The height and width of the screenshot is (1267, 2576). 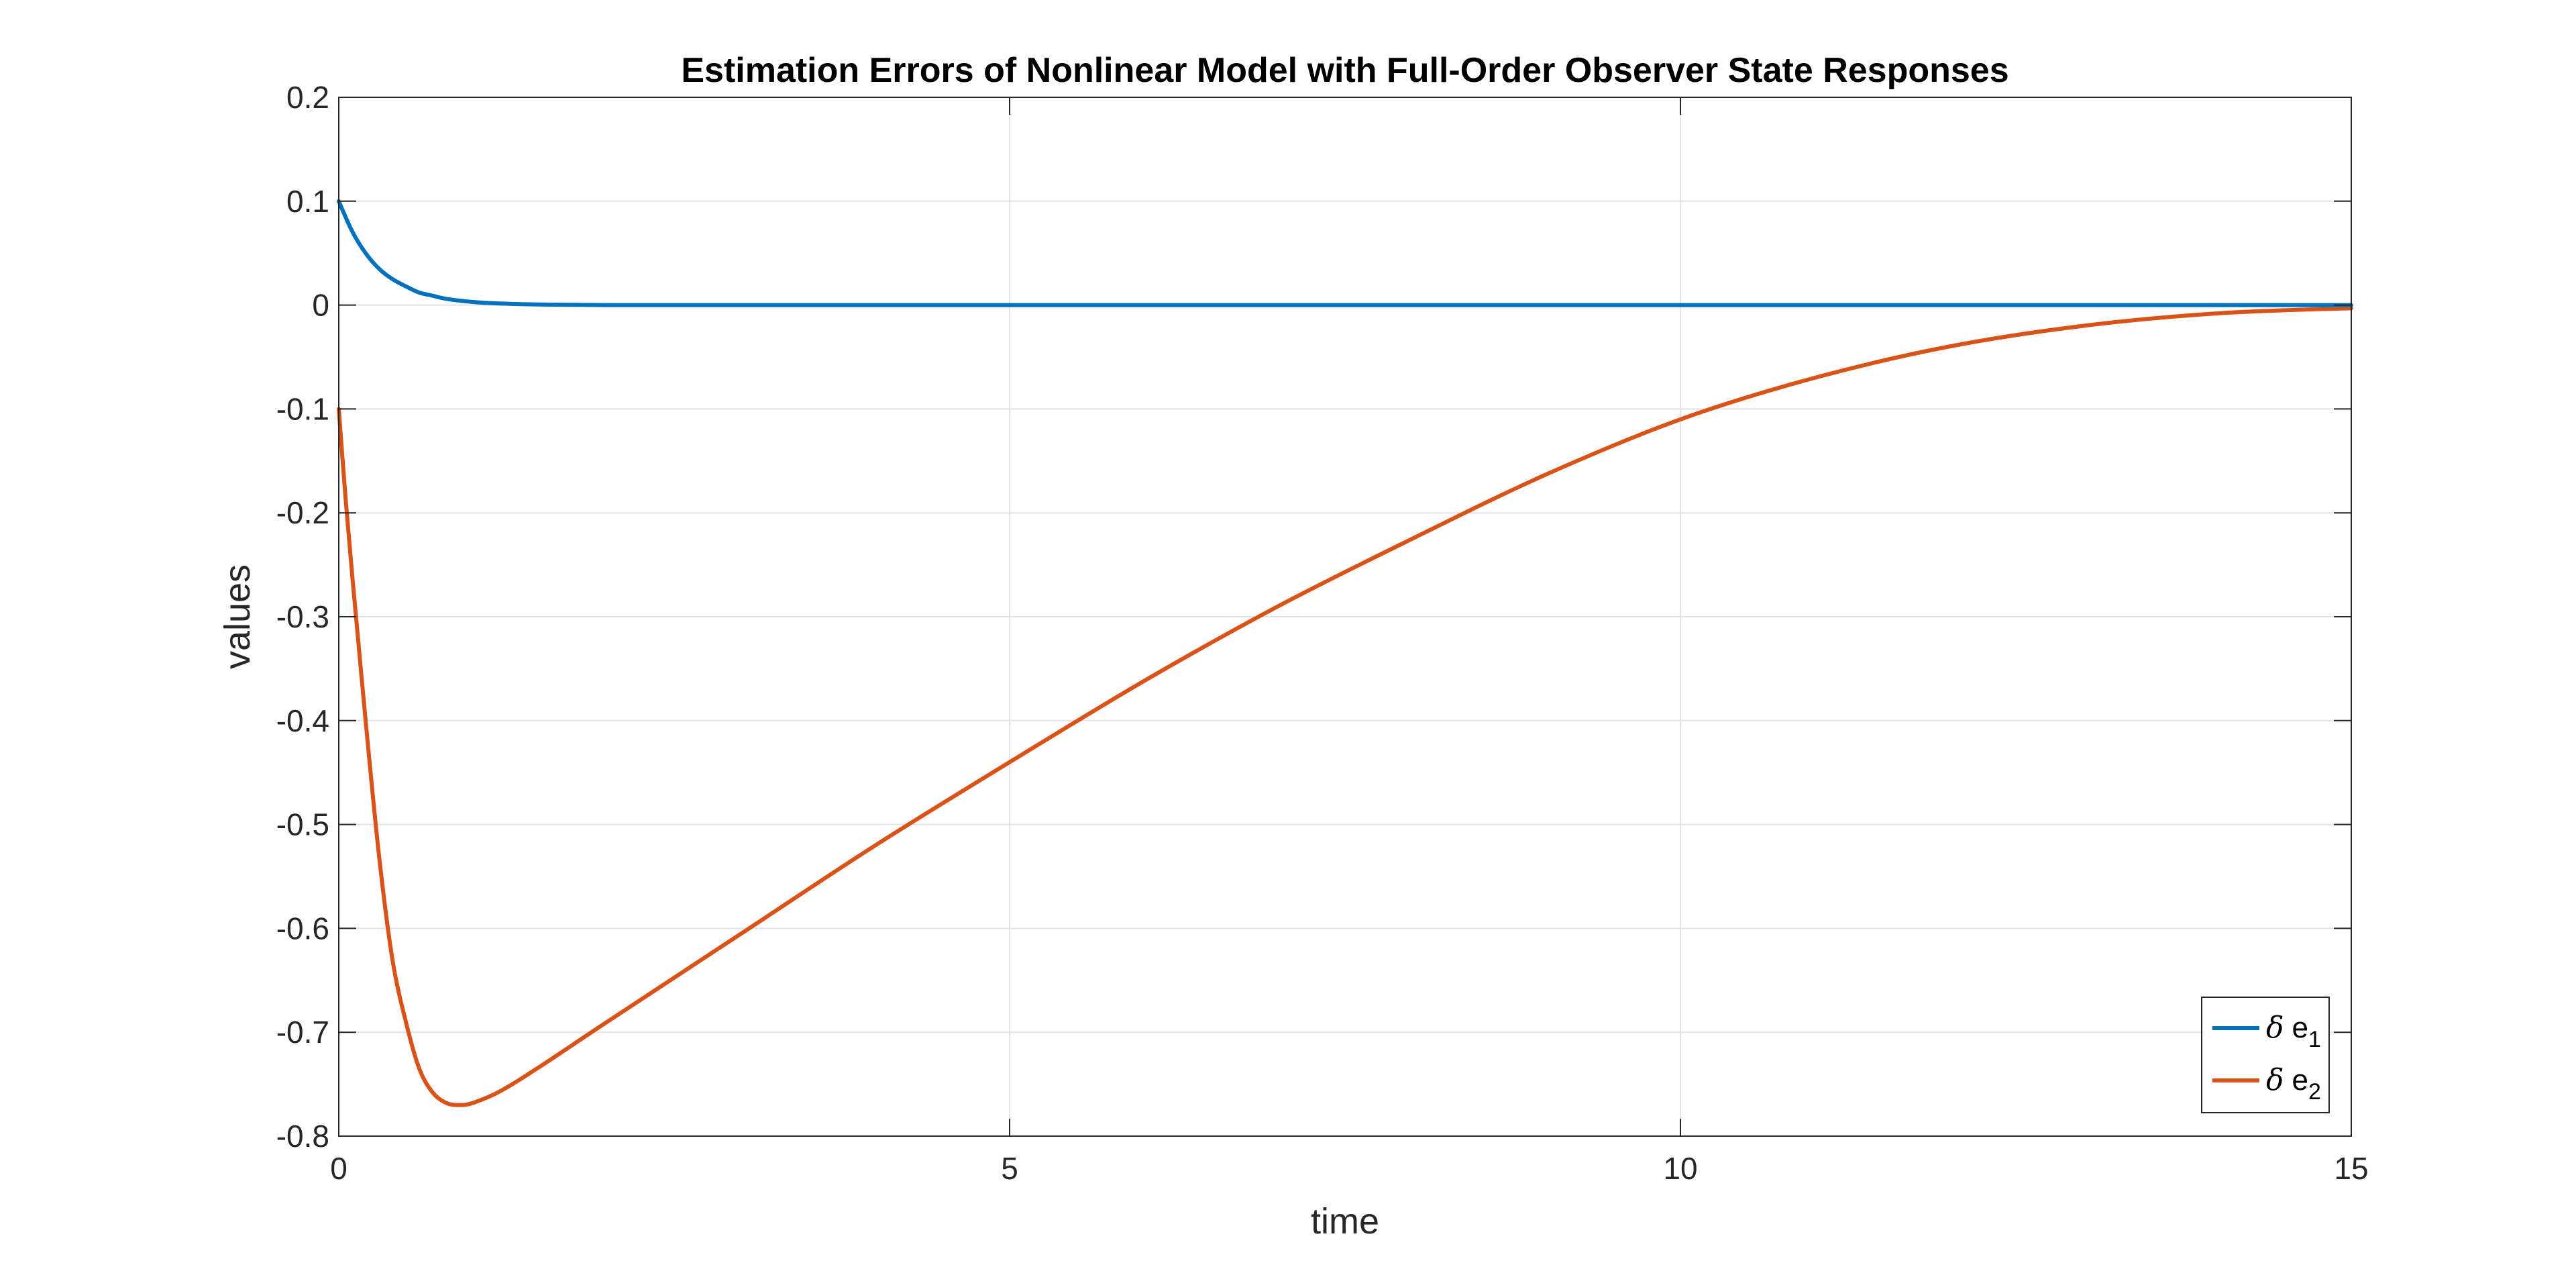 I want to click on y-tick-label: 0, so click(x=320, y=305).